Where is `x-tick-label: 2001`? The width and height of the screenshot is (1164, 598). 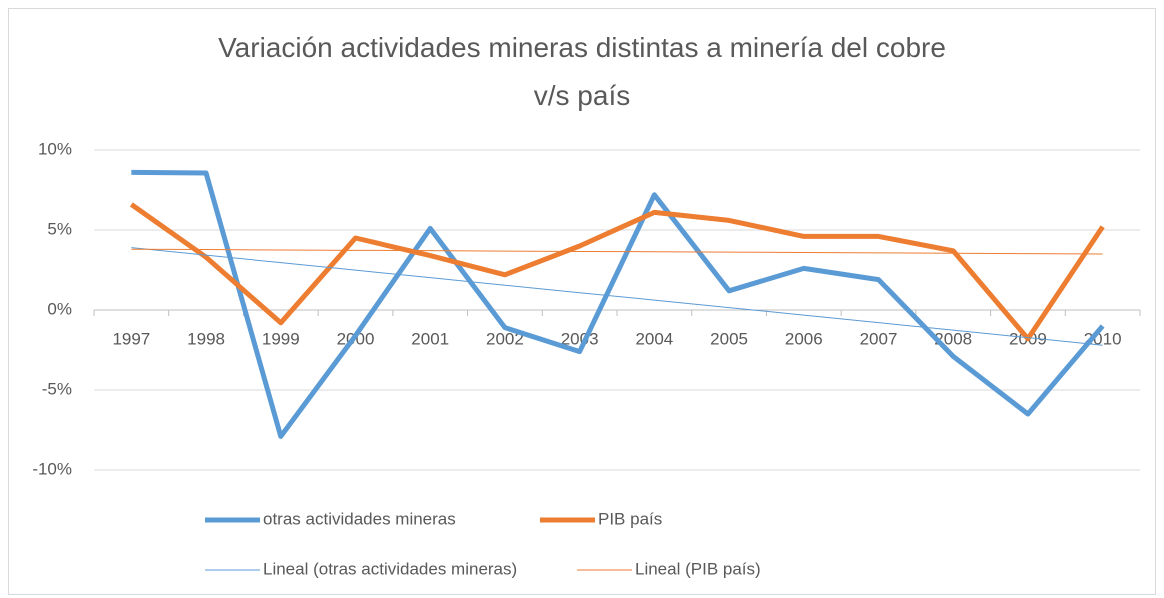
x-tick-label: 2001 is located at coordinates (430, 338).